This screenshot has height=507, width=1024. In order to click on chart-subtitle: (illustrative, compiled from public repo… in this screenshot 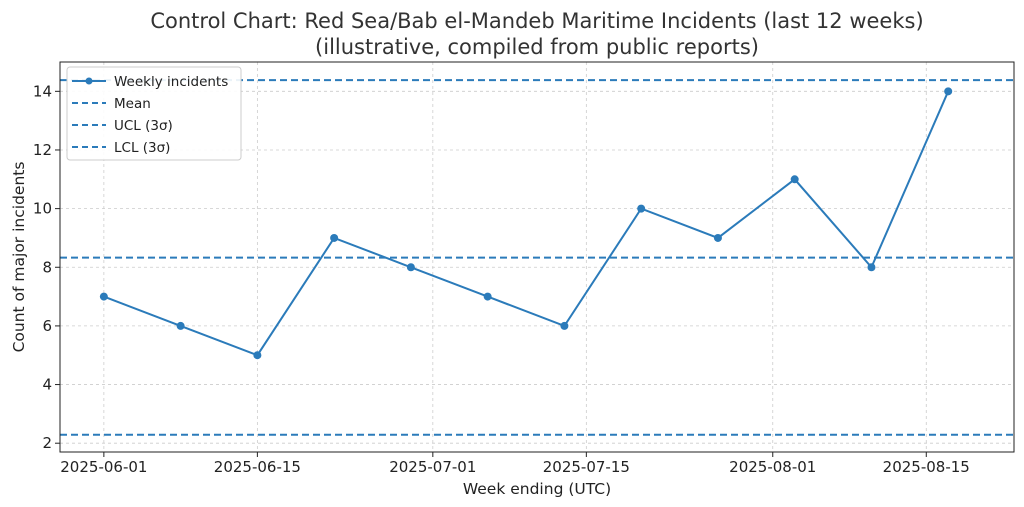, I will do `click(537, 47)`.